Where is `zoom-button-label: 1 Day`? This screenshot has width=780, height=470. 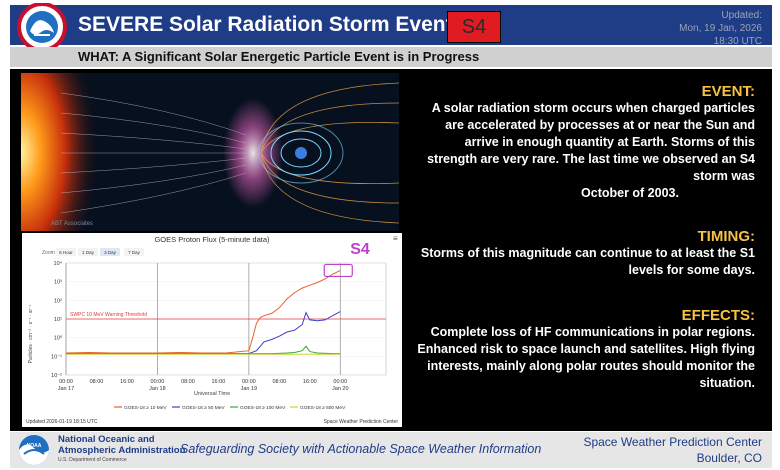 zoom-button-label: 1 Day is located at coordinates (88, 252).